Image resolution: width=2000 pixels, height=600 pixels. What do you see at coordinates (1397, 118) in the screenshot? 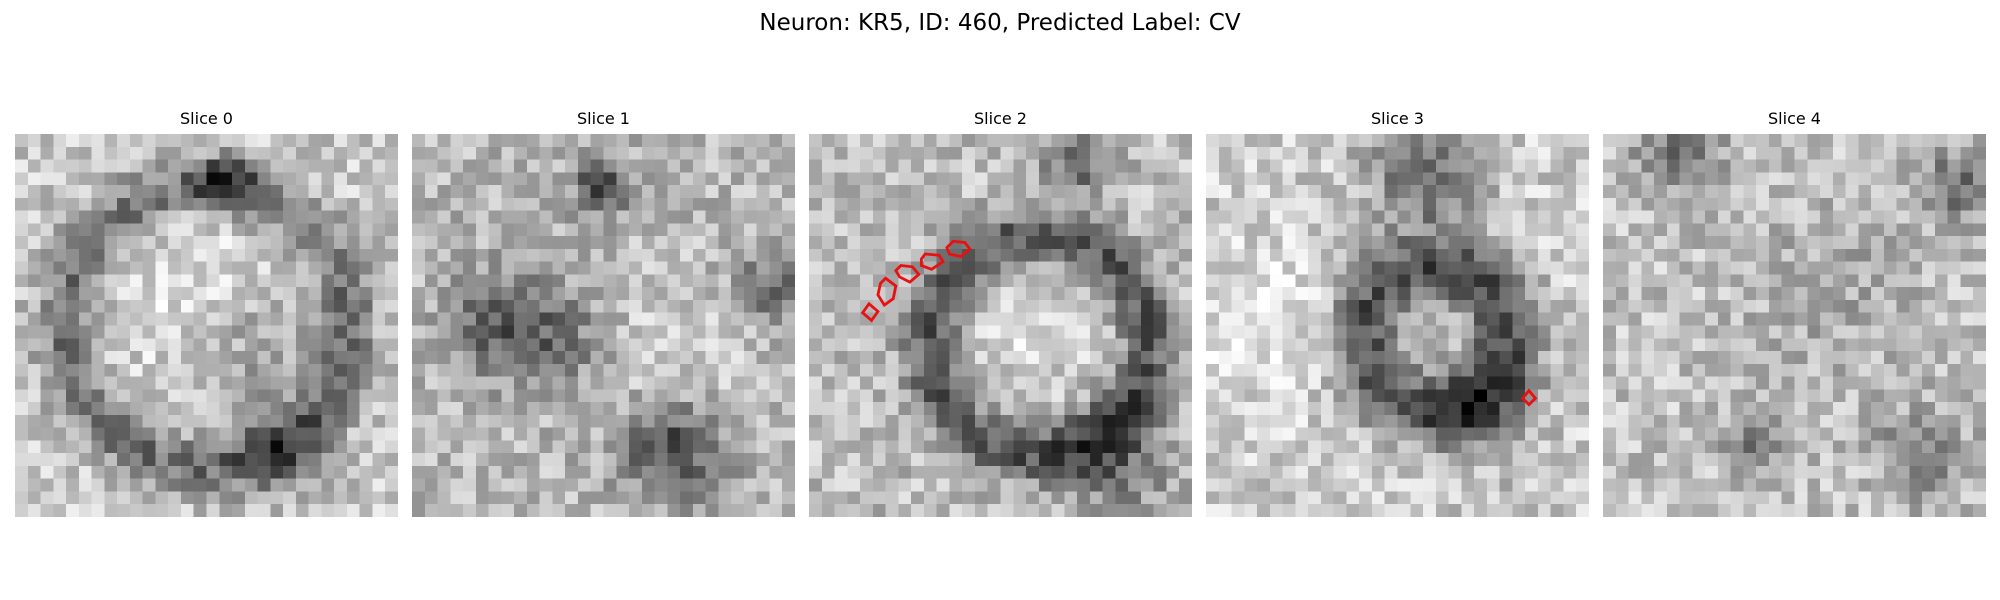
I see `slice-title-3: Slice 3` at bounding box center [1397, 118].